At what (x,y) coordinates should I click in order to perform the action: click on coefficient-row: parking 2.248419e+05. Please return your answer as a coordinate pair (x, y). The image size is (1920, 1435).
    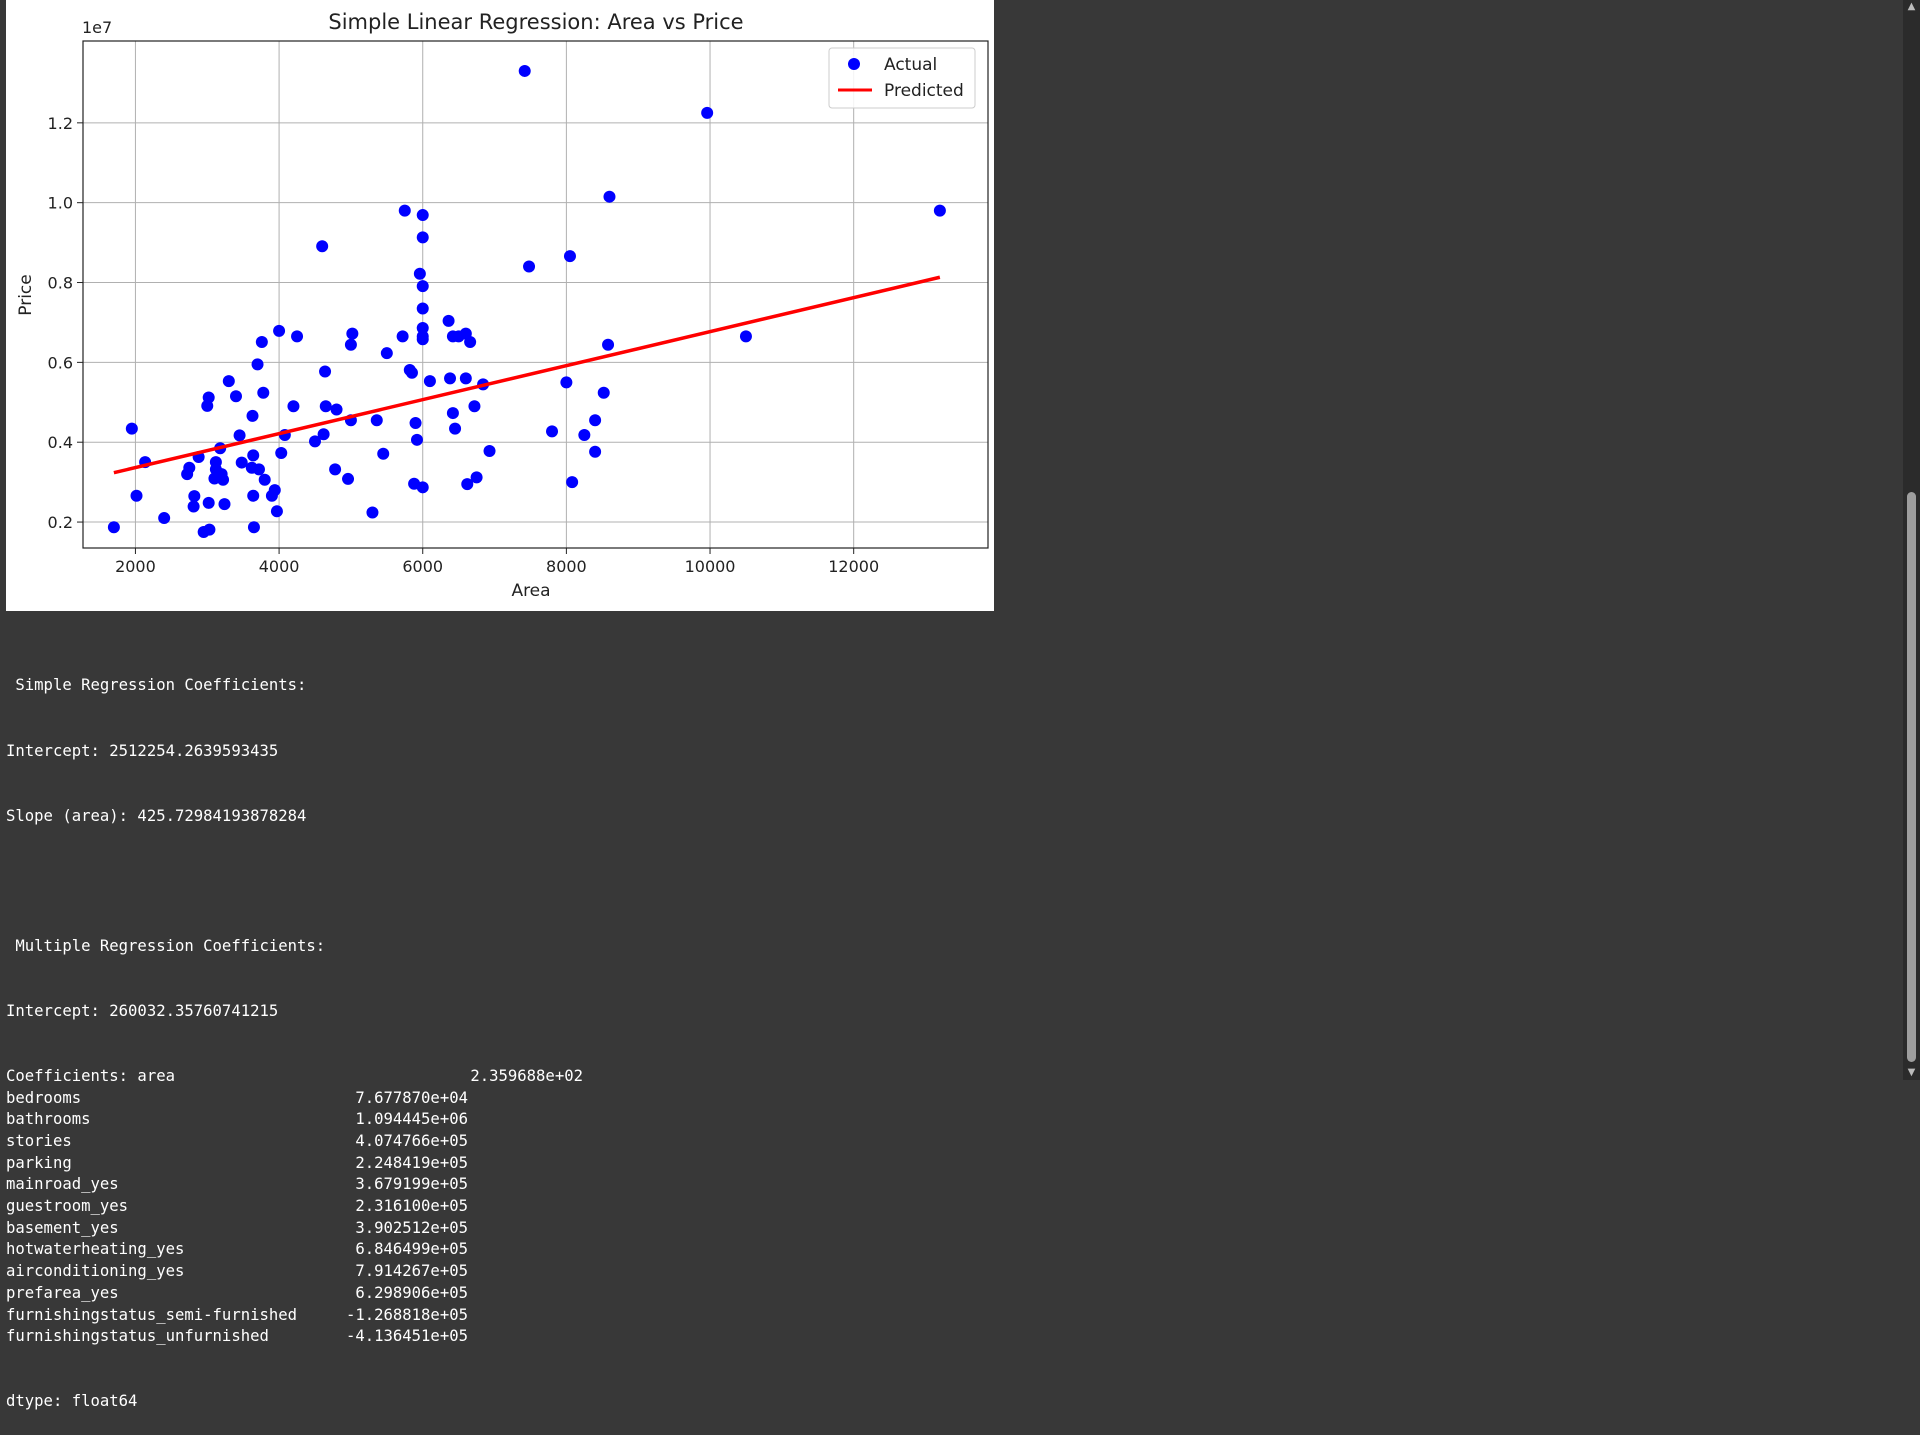
    Looking at the image, I should click on (556, 1164).